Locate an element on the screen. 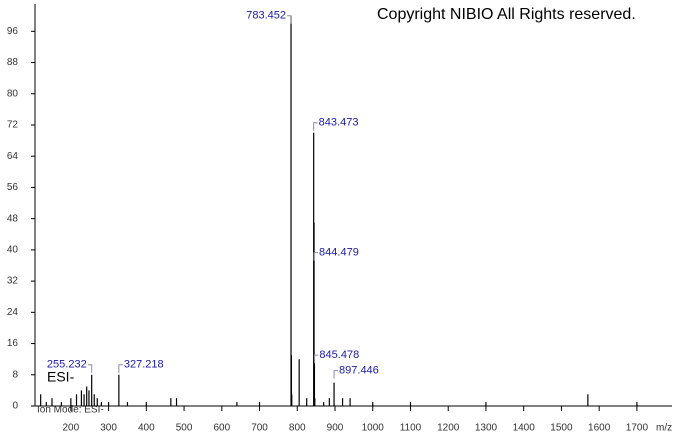 The image size is (674, 434). x-tick-label: 700 is located at coordinates (259, 428).